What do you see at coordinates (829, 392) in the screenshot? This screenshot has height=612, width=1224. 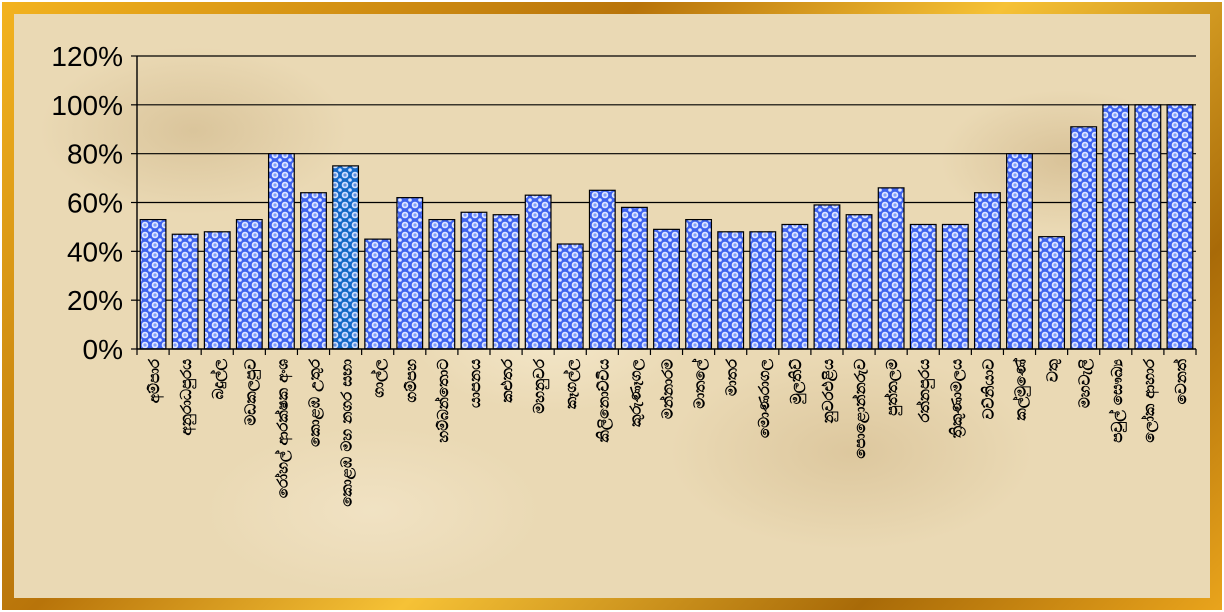 I see `x-tick-label: නුවරඑළිය` at bounding box center [829, 392].